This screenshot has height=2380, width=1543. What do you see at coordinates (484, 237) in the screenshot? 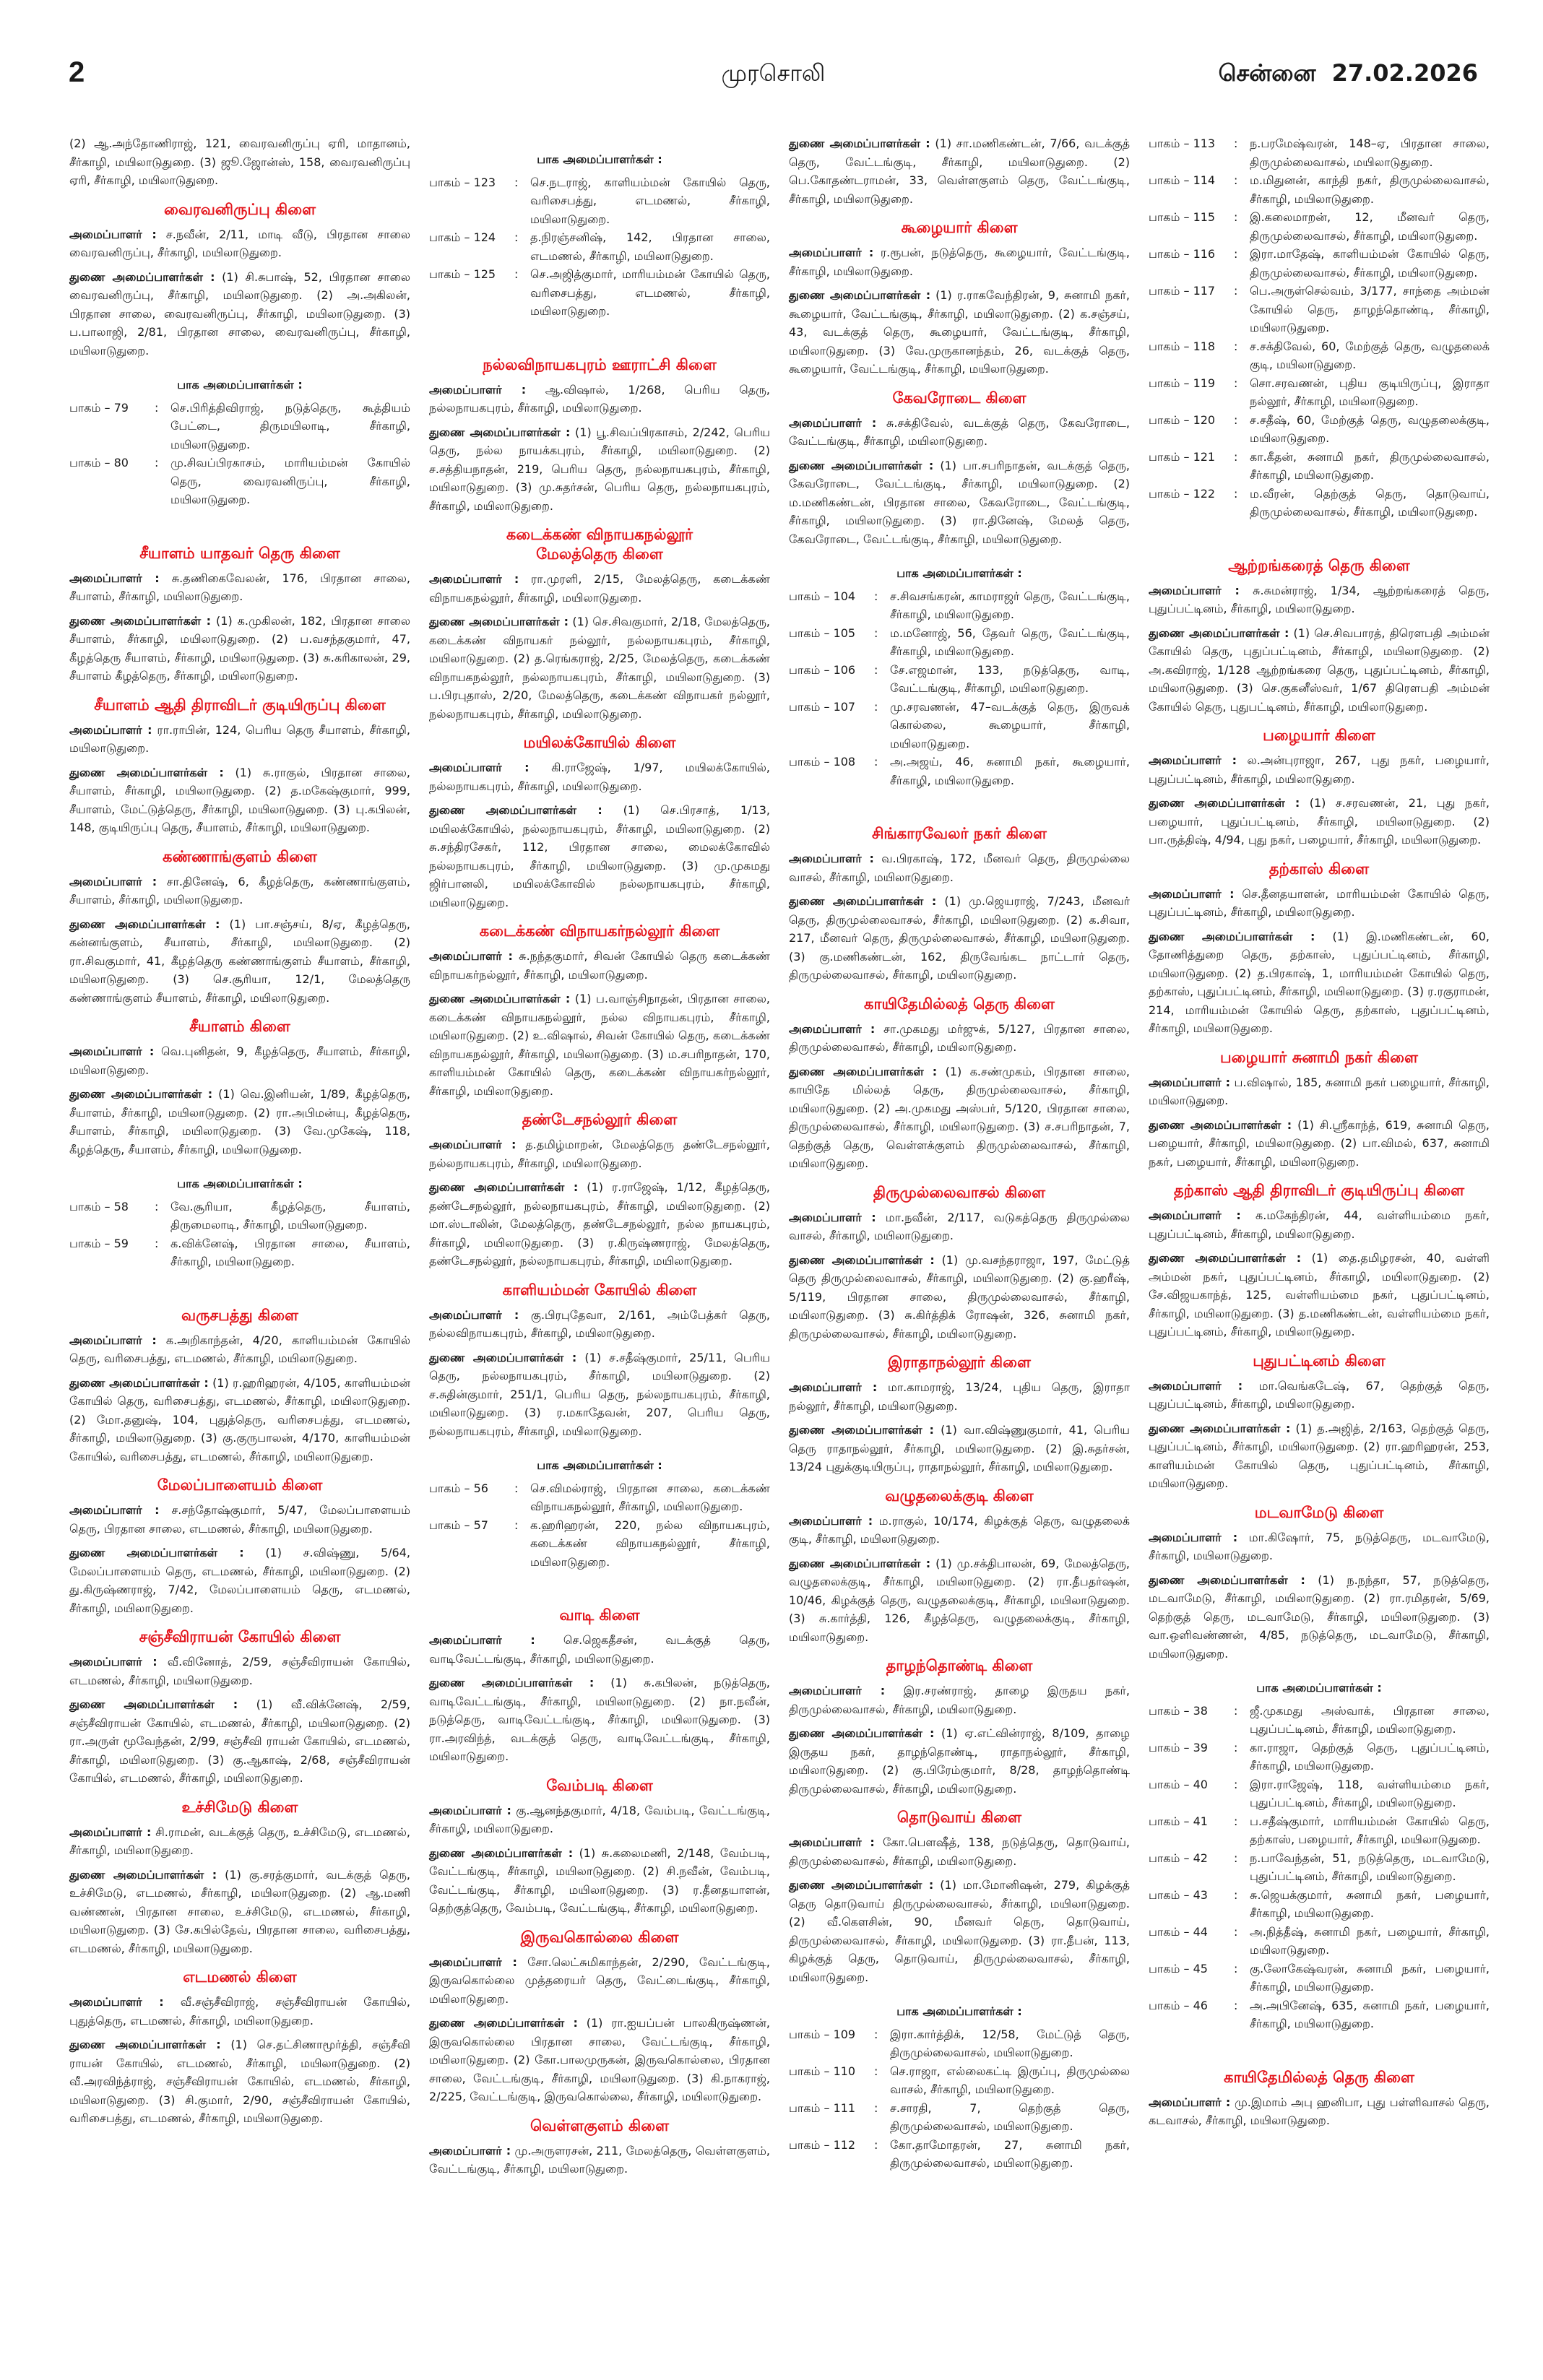
I see `section-number-value: 124` at bounding box center [484, 237].